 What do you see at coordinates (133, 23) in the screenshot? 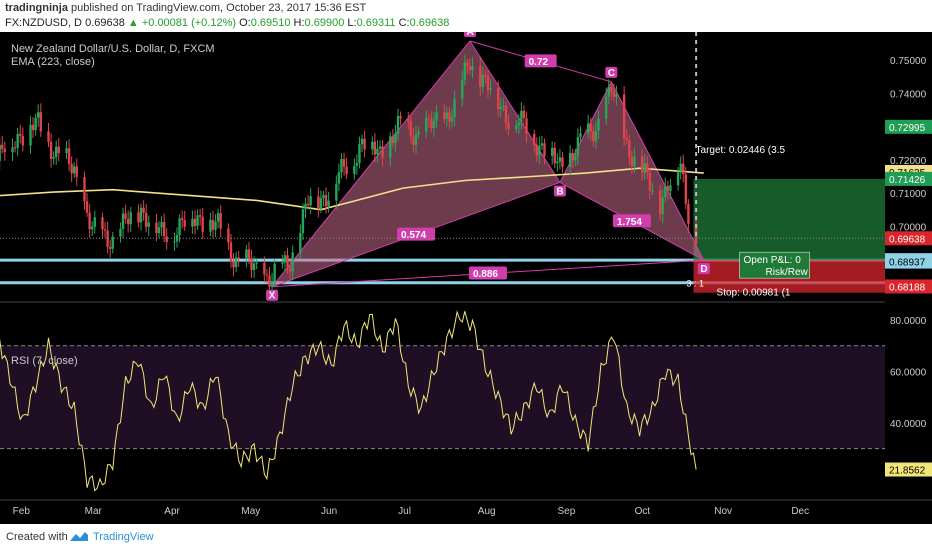
I see `triangle-up-icon: ▲` at bounding box center [133, 23].